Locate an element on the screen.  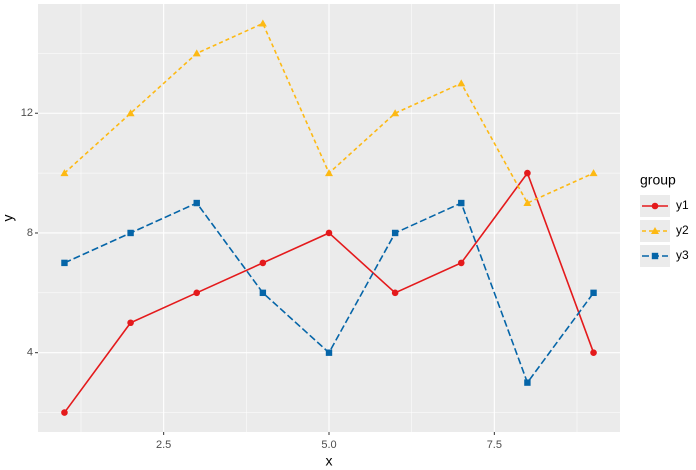
x-tick-label: 5.0 is located at coordinates (328, 445).